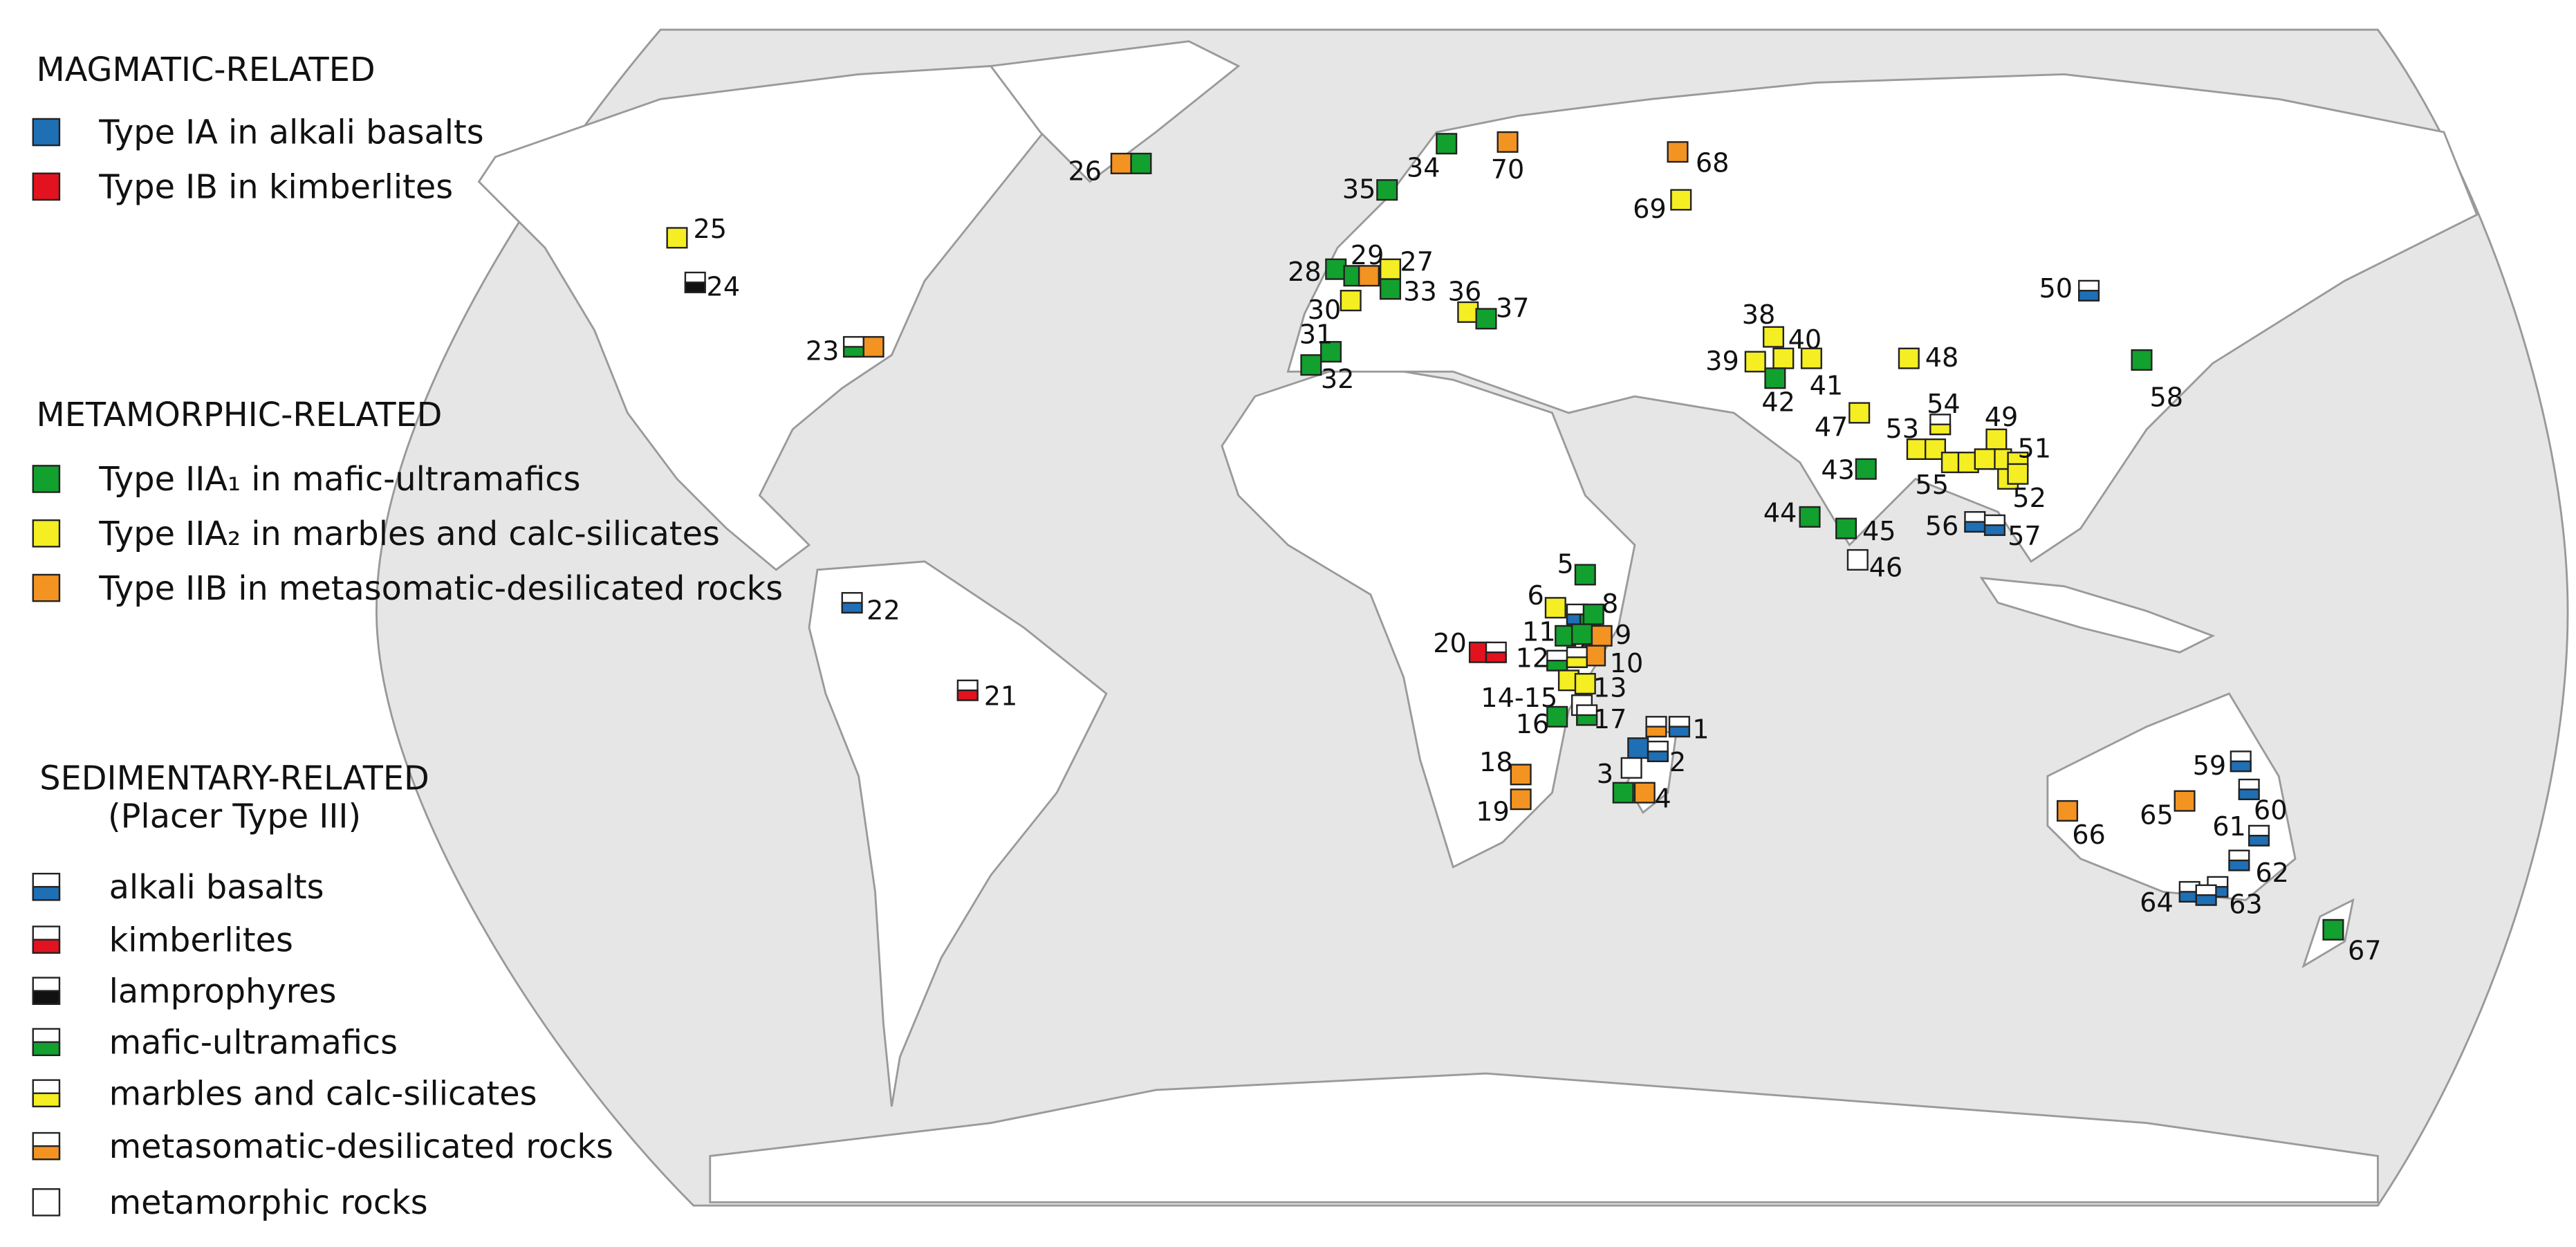 This screenshot has width=2576, height=1247. Describe the element at coordinates (1650, 210) in the screenshot. I see `site-label: 69` at that location.